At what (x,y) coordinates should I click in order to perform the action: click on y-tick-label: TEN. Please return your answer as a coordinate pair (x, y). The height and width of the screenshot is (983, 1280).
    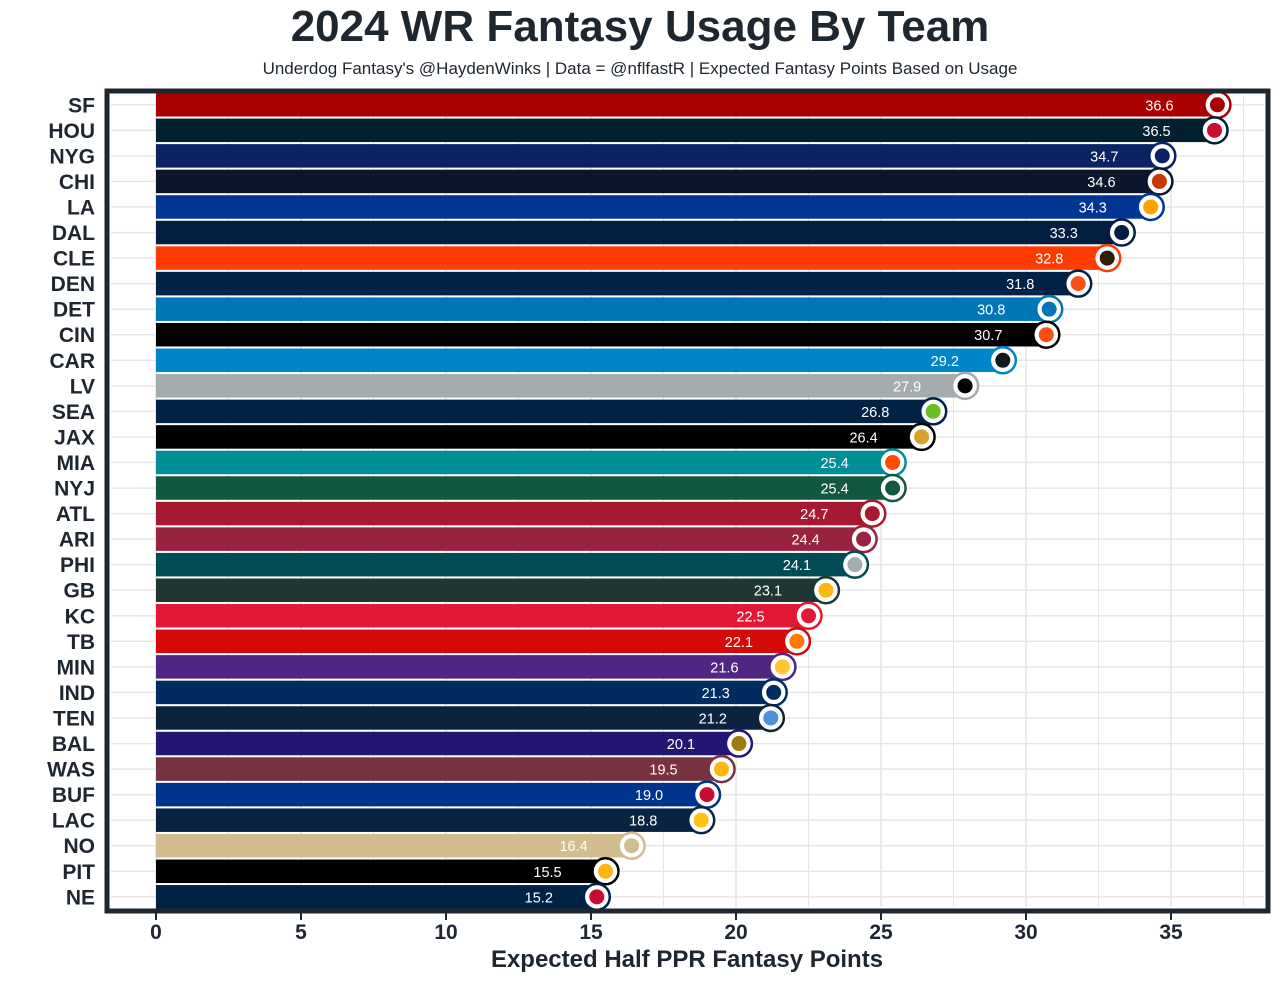
    Looking at the image, I should click on (74, 718).